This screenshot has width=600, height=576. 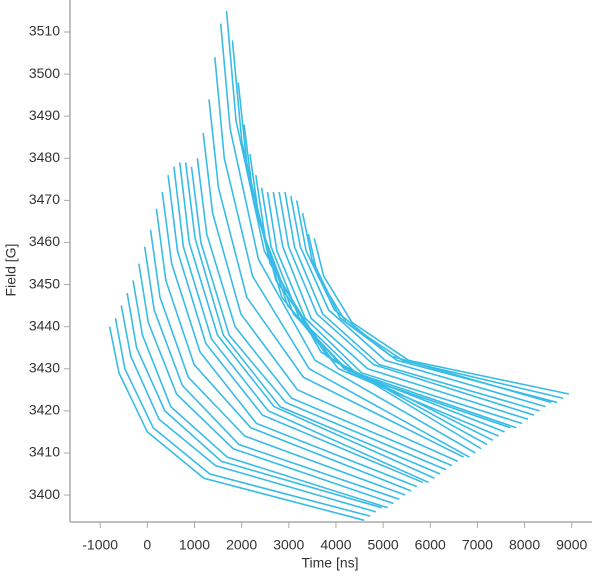 What do you see at coordinates (524, 545) in the screenshot?
I see `x-tick-label: 8000` at bounding box center [524, 545].